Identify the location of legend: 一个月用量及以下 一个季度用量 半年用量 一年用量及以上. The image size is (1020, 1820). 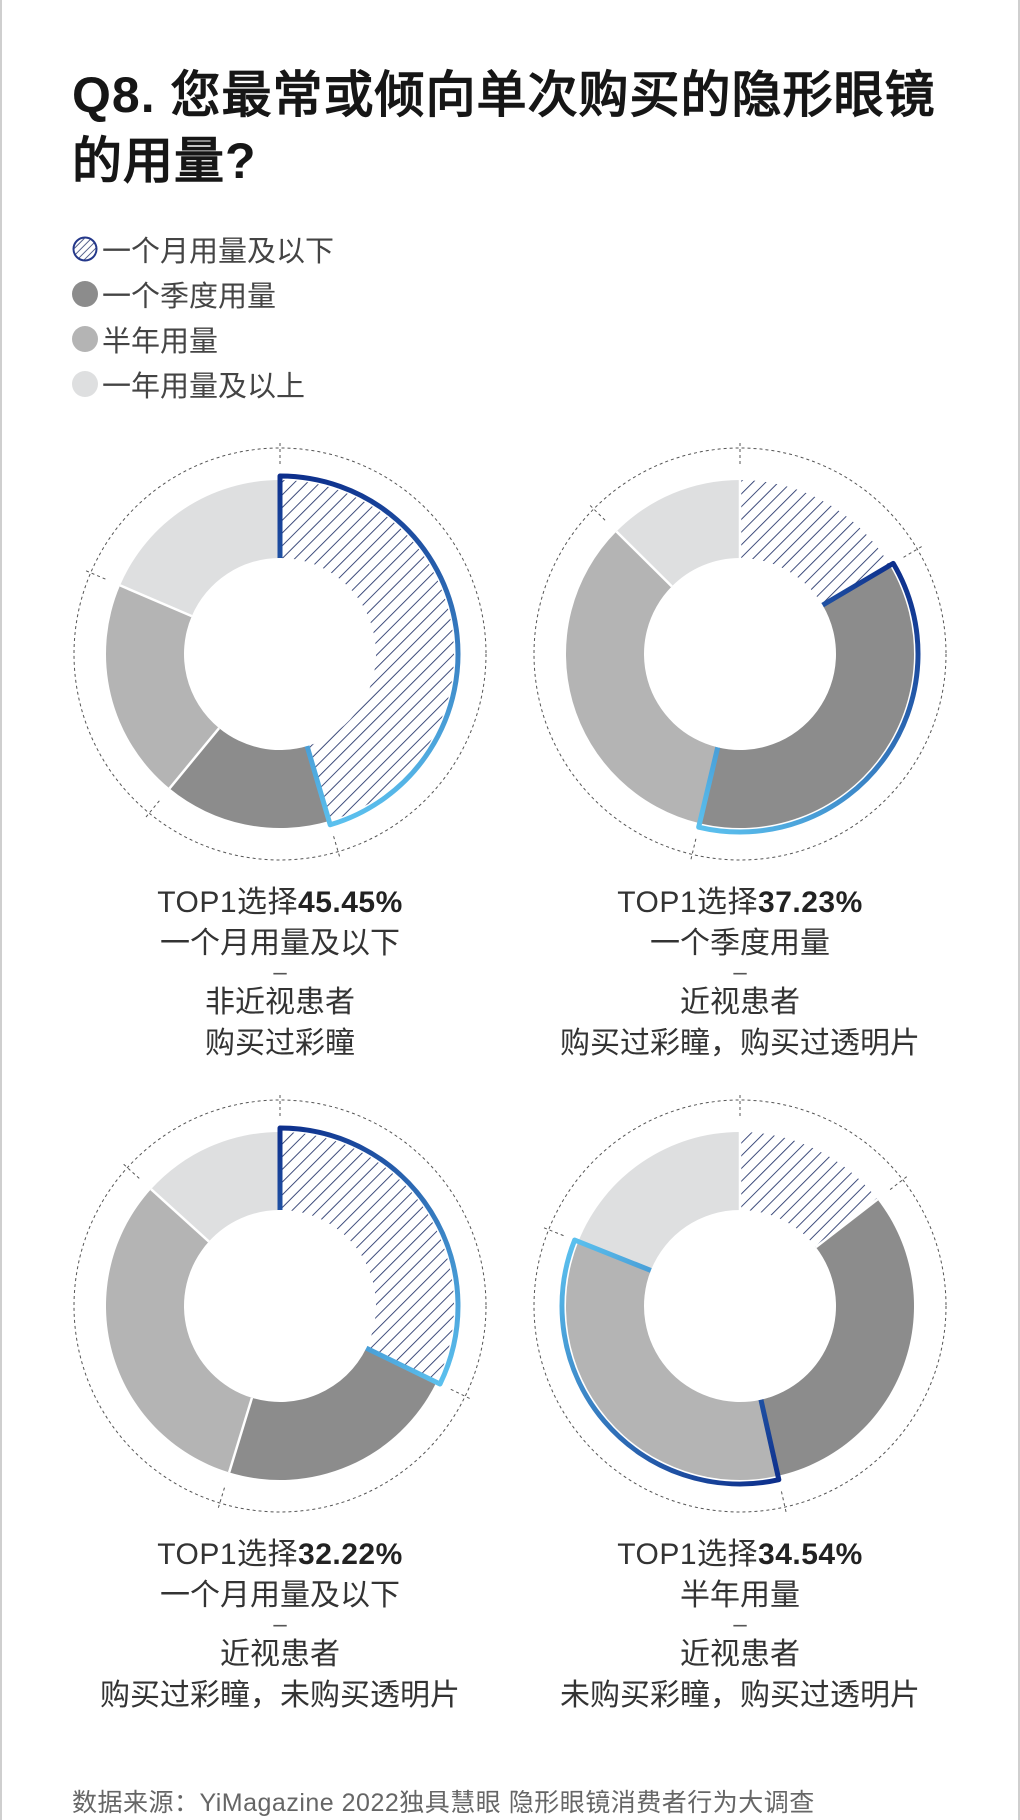
(203, 316).